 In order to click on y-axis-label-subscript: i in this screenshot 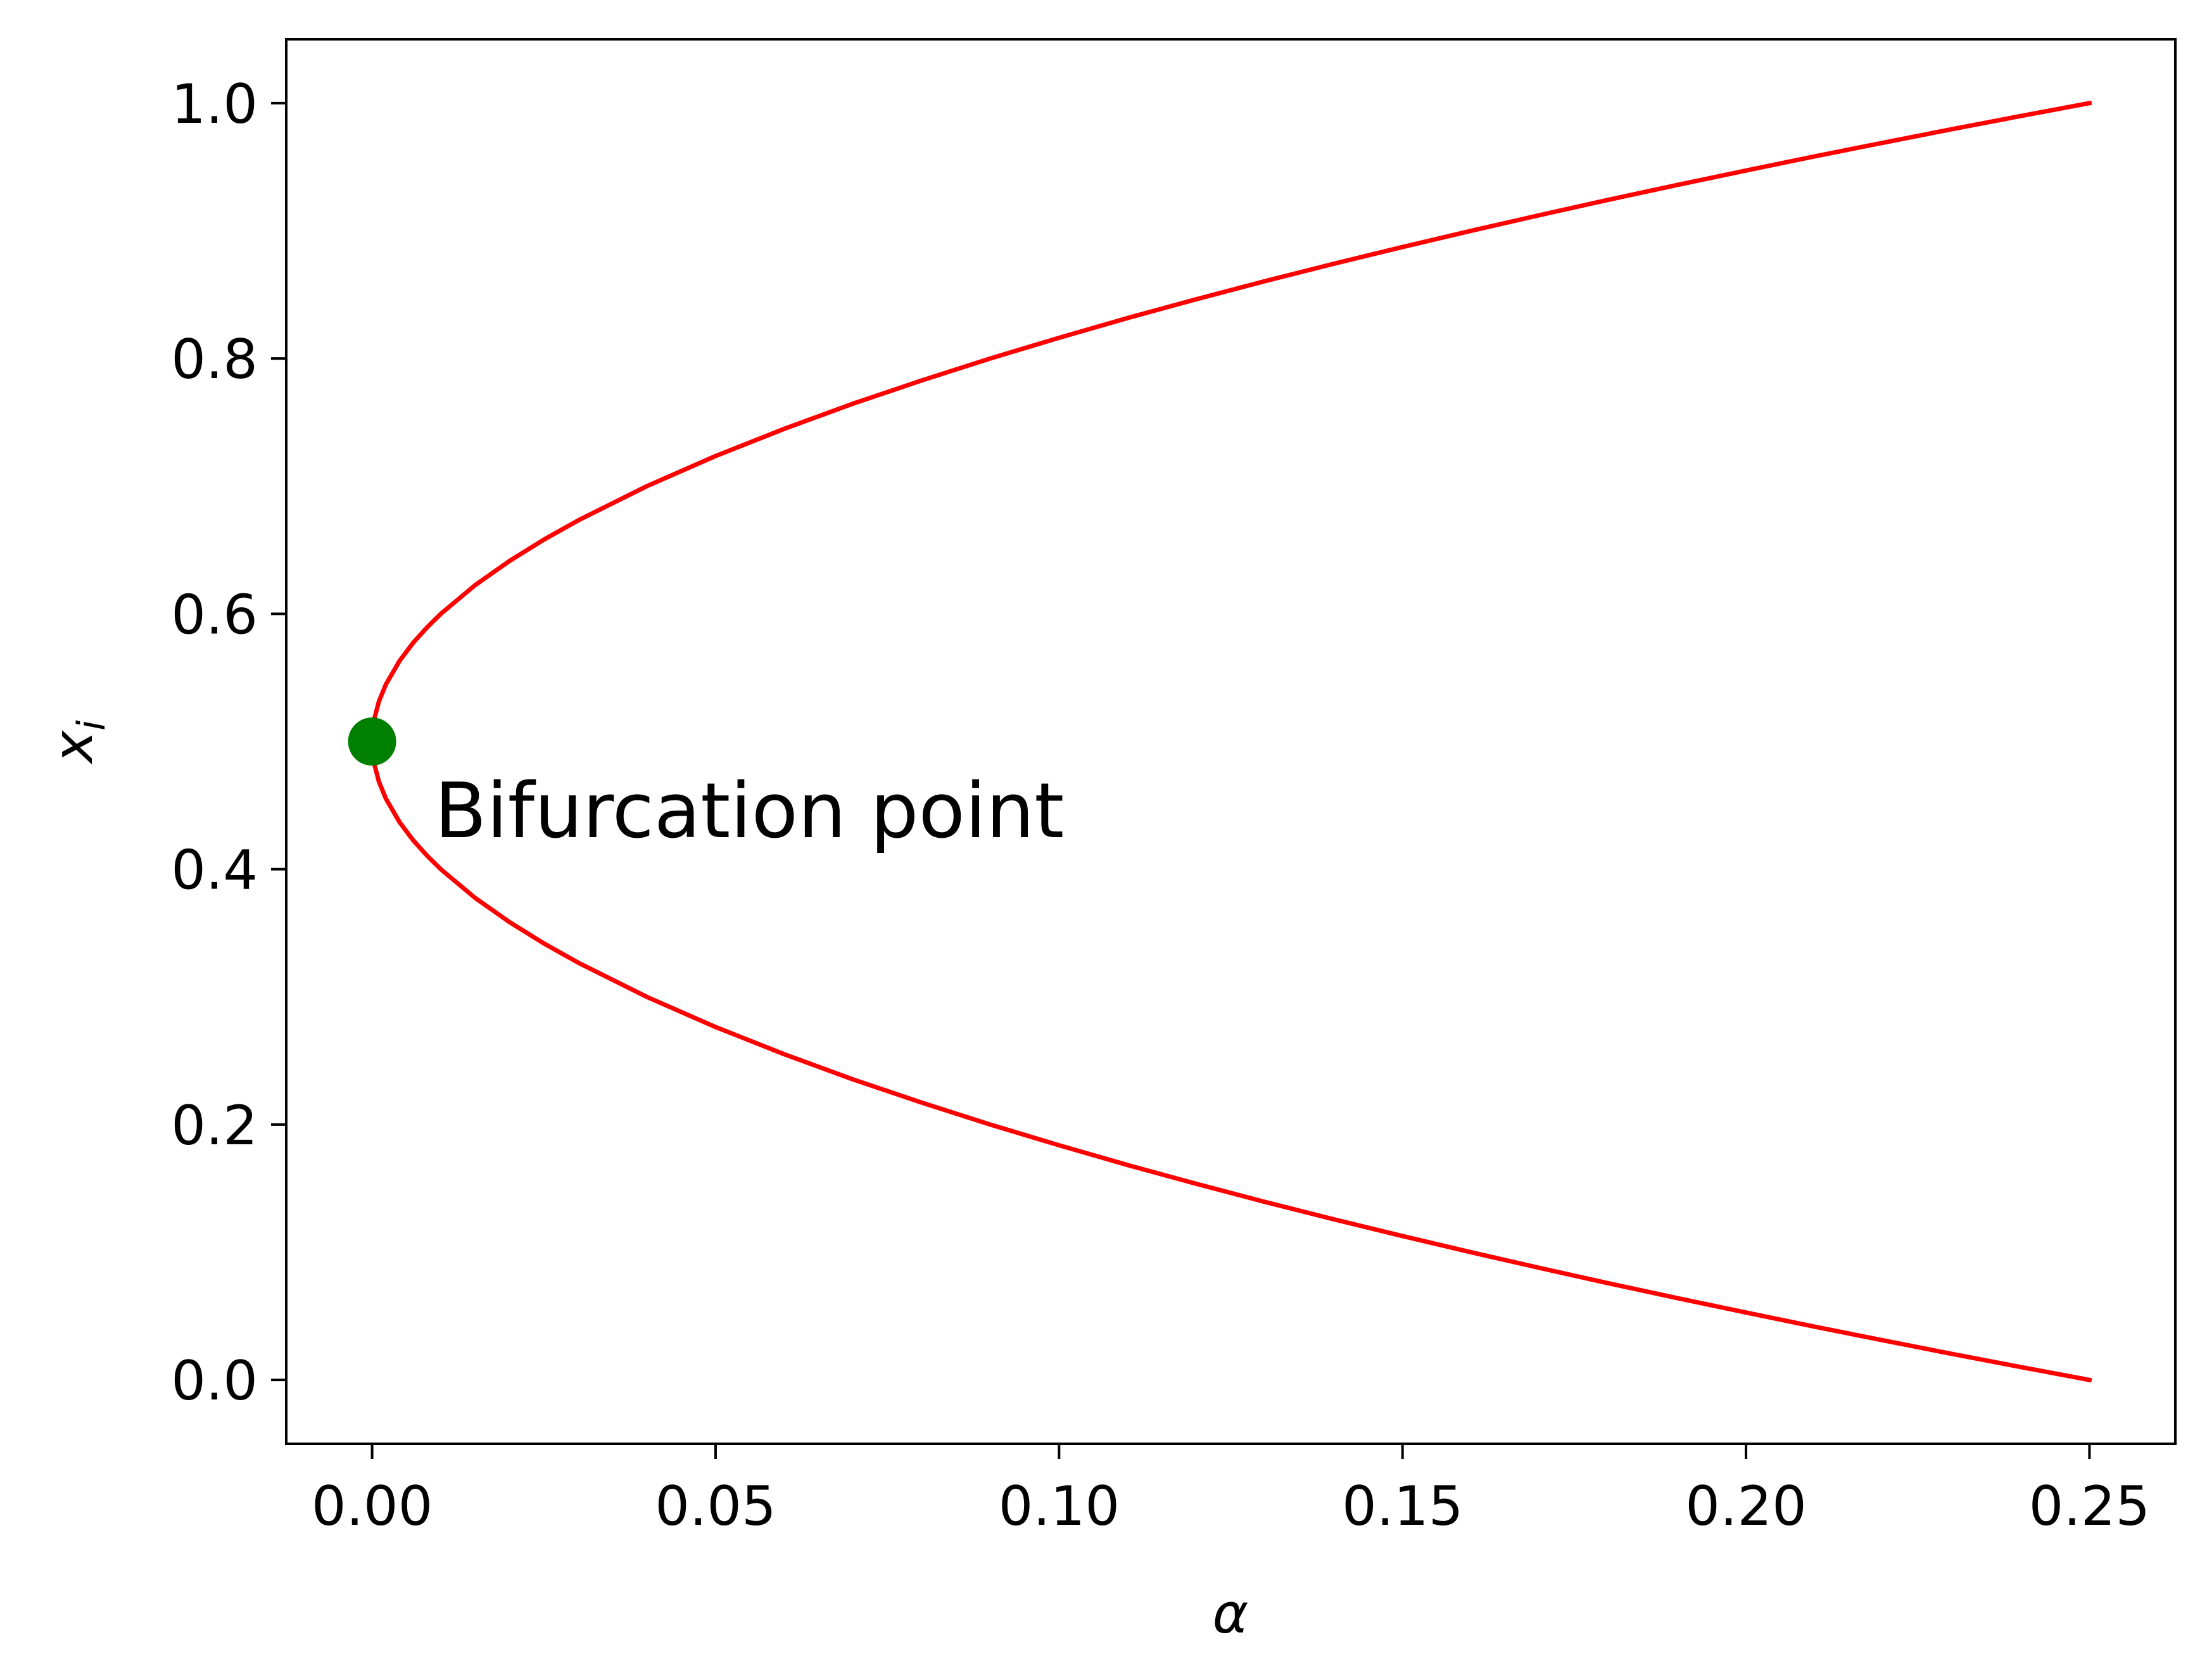, I will do `click(92, 726)`.